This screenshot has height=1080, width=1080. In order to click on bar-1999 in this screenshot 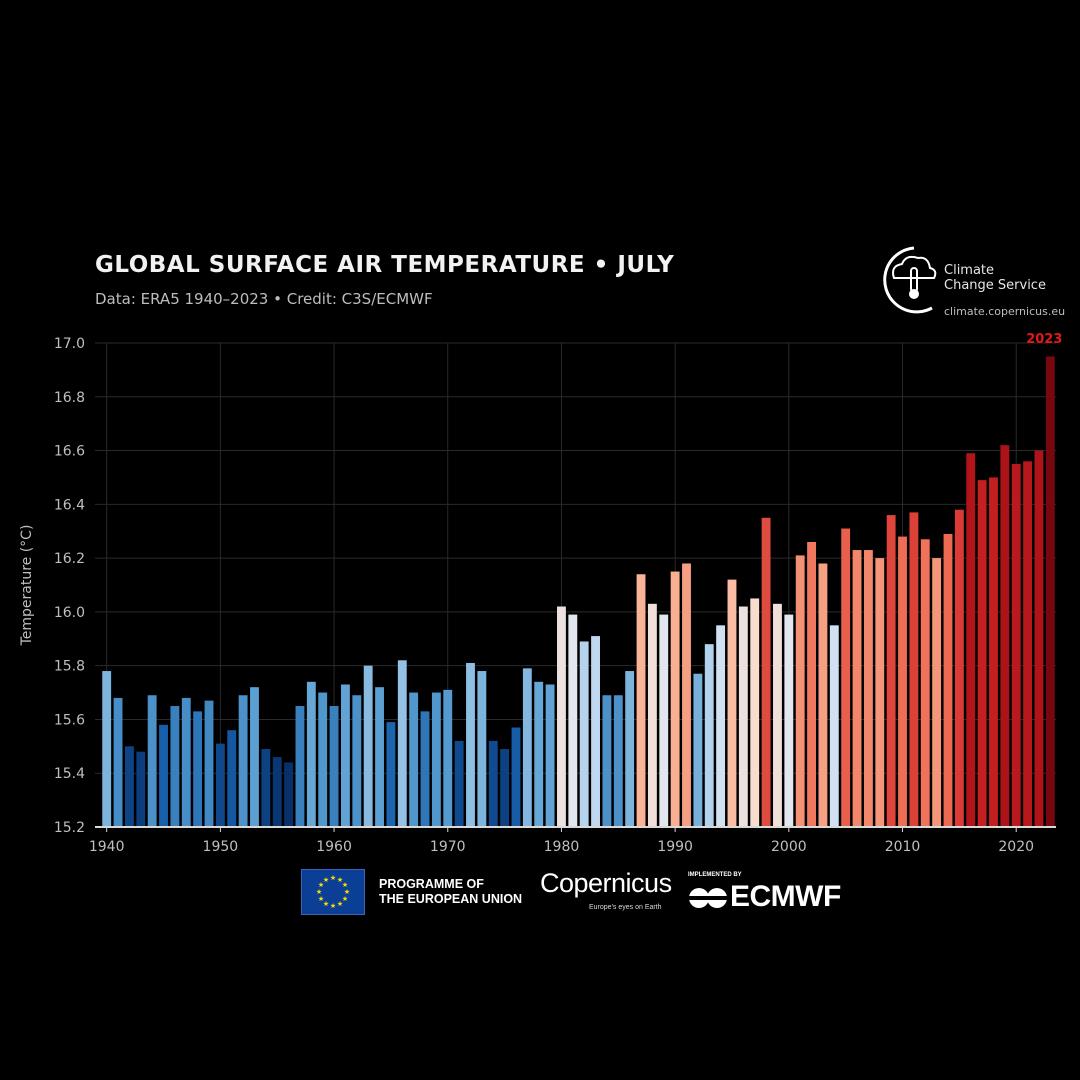, I will do `click(777, 715)`.